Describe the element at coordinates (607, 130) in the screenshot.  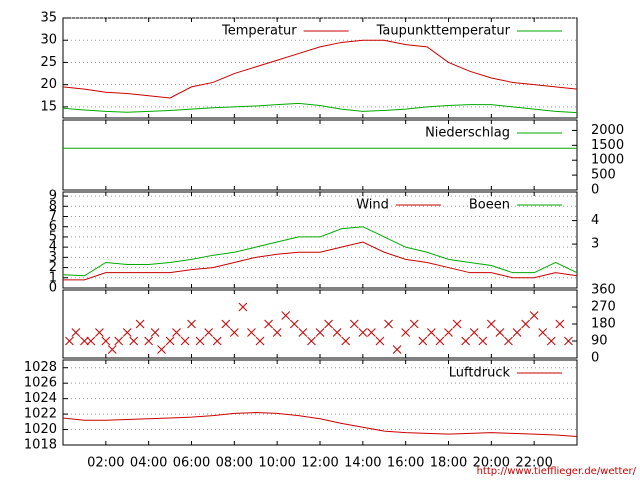
I see `y-tick-label: 2000` at that location.